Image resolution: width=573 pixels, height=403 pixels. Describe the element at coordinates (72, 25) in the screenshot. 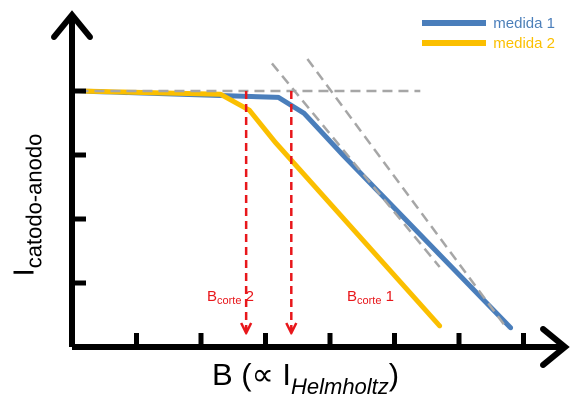

I see `y-axis-arrowhead` at that location.